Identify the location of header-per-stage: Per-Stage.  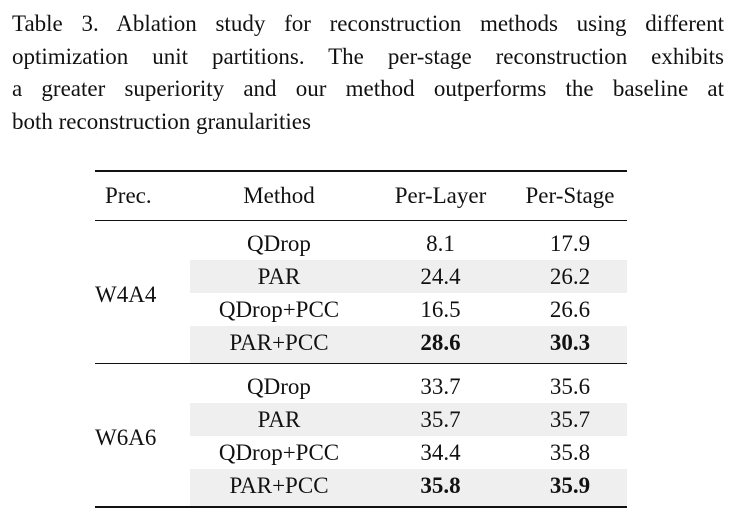
(570, 195).